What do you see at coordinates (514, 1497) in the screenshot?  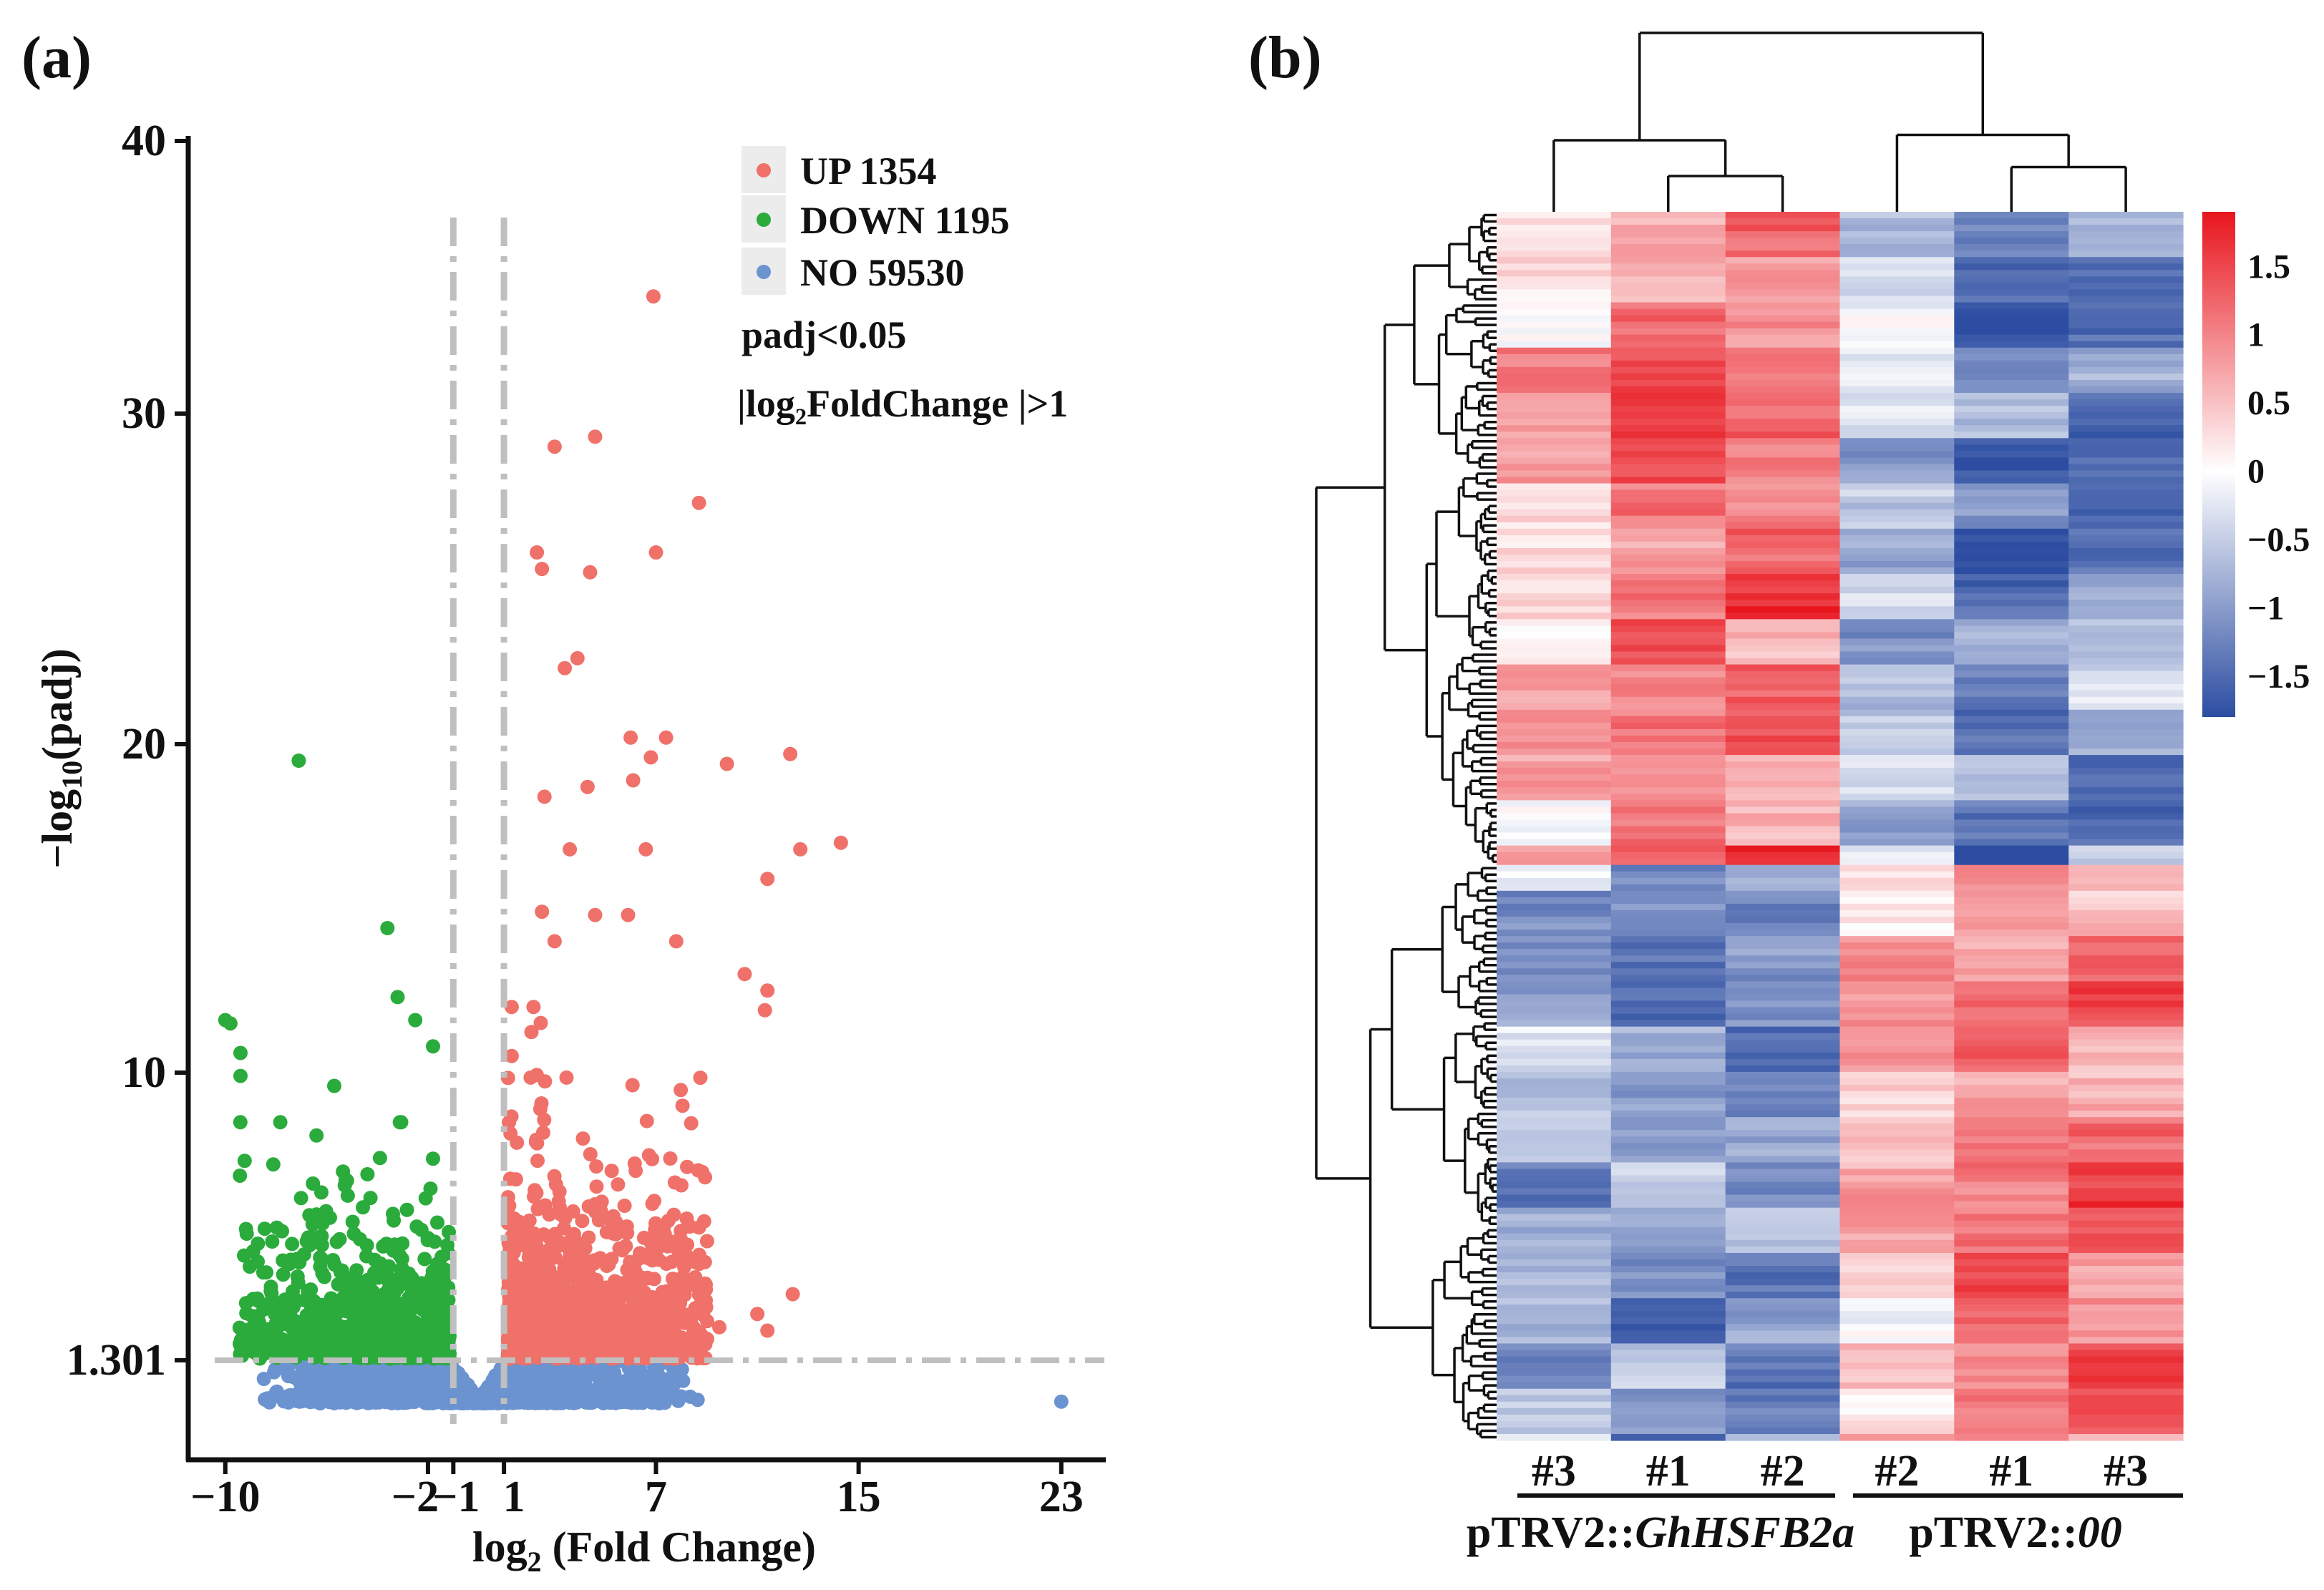 I see `x-tick-label: 1` at bounding box center [514, 1497].